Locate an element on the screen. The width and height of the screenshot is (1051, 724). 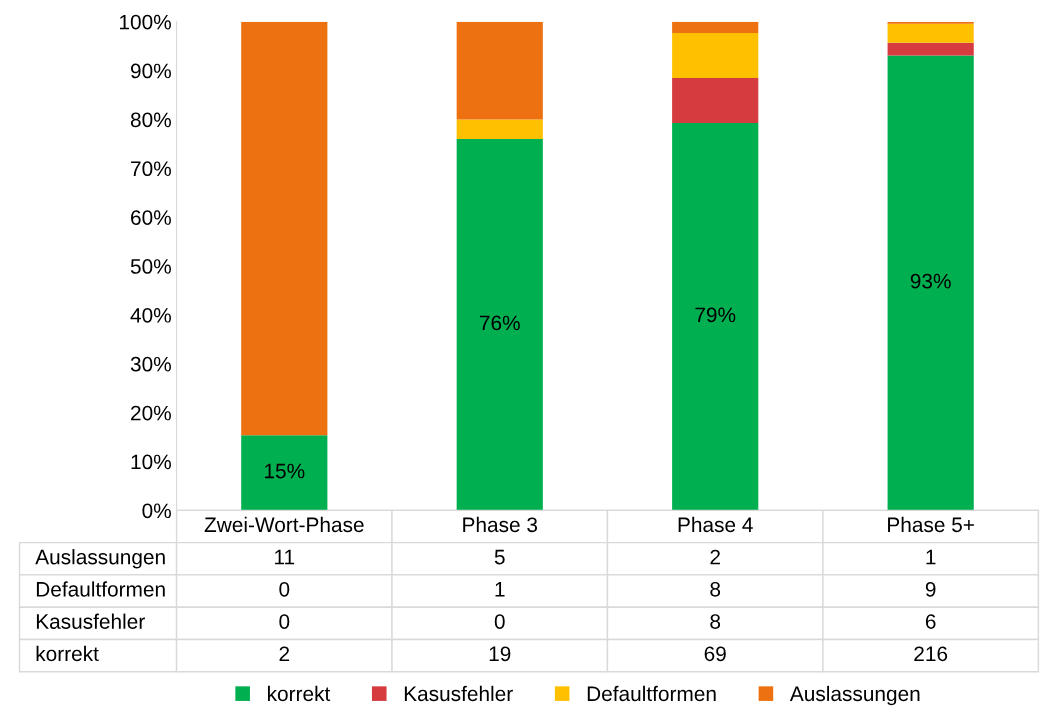
text: Auslassungen is located at coordinates (100, 559).